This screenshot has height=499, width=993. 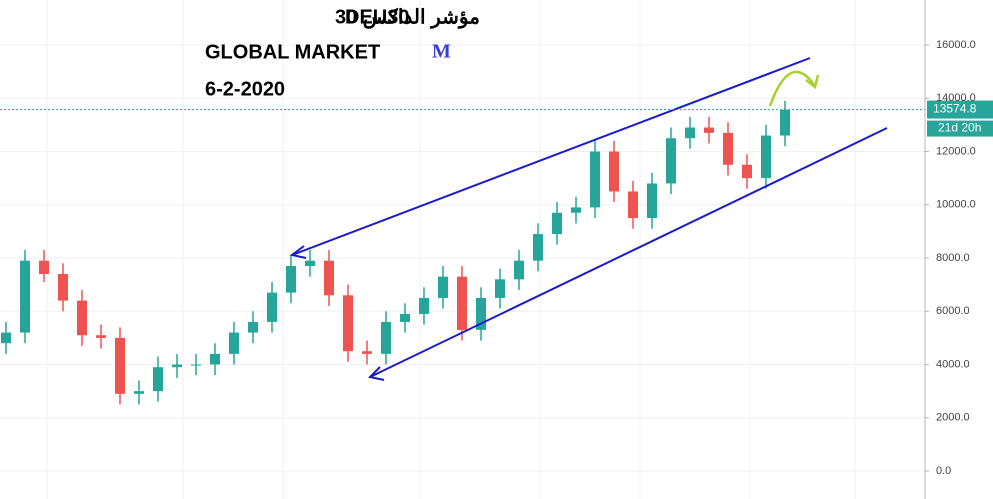 I want to click on last-price: 13574.8 21d 20h, so click(x=496, y=118).